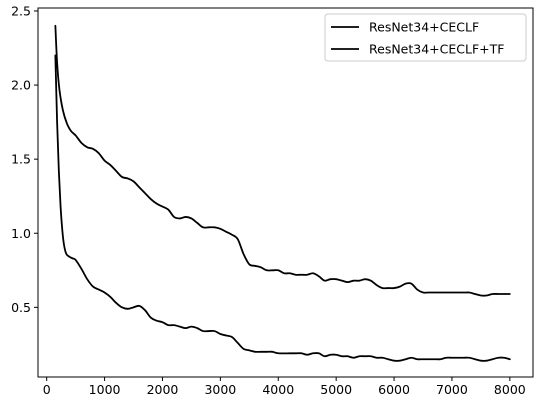 This screenshot has width=541, height=411. I want to click on x-tick-label: 4000, so click(278, 389).